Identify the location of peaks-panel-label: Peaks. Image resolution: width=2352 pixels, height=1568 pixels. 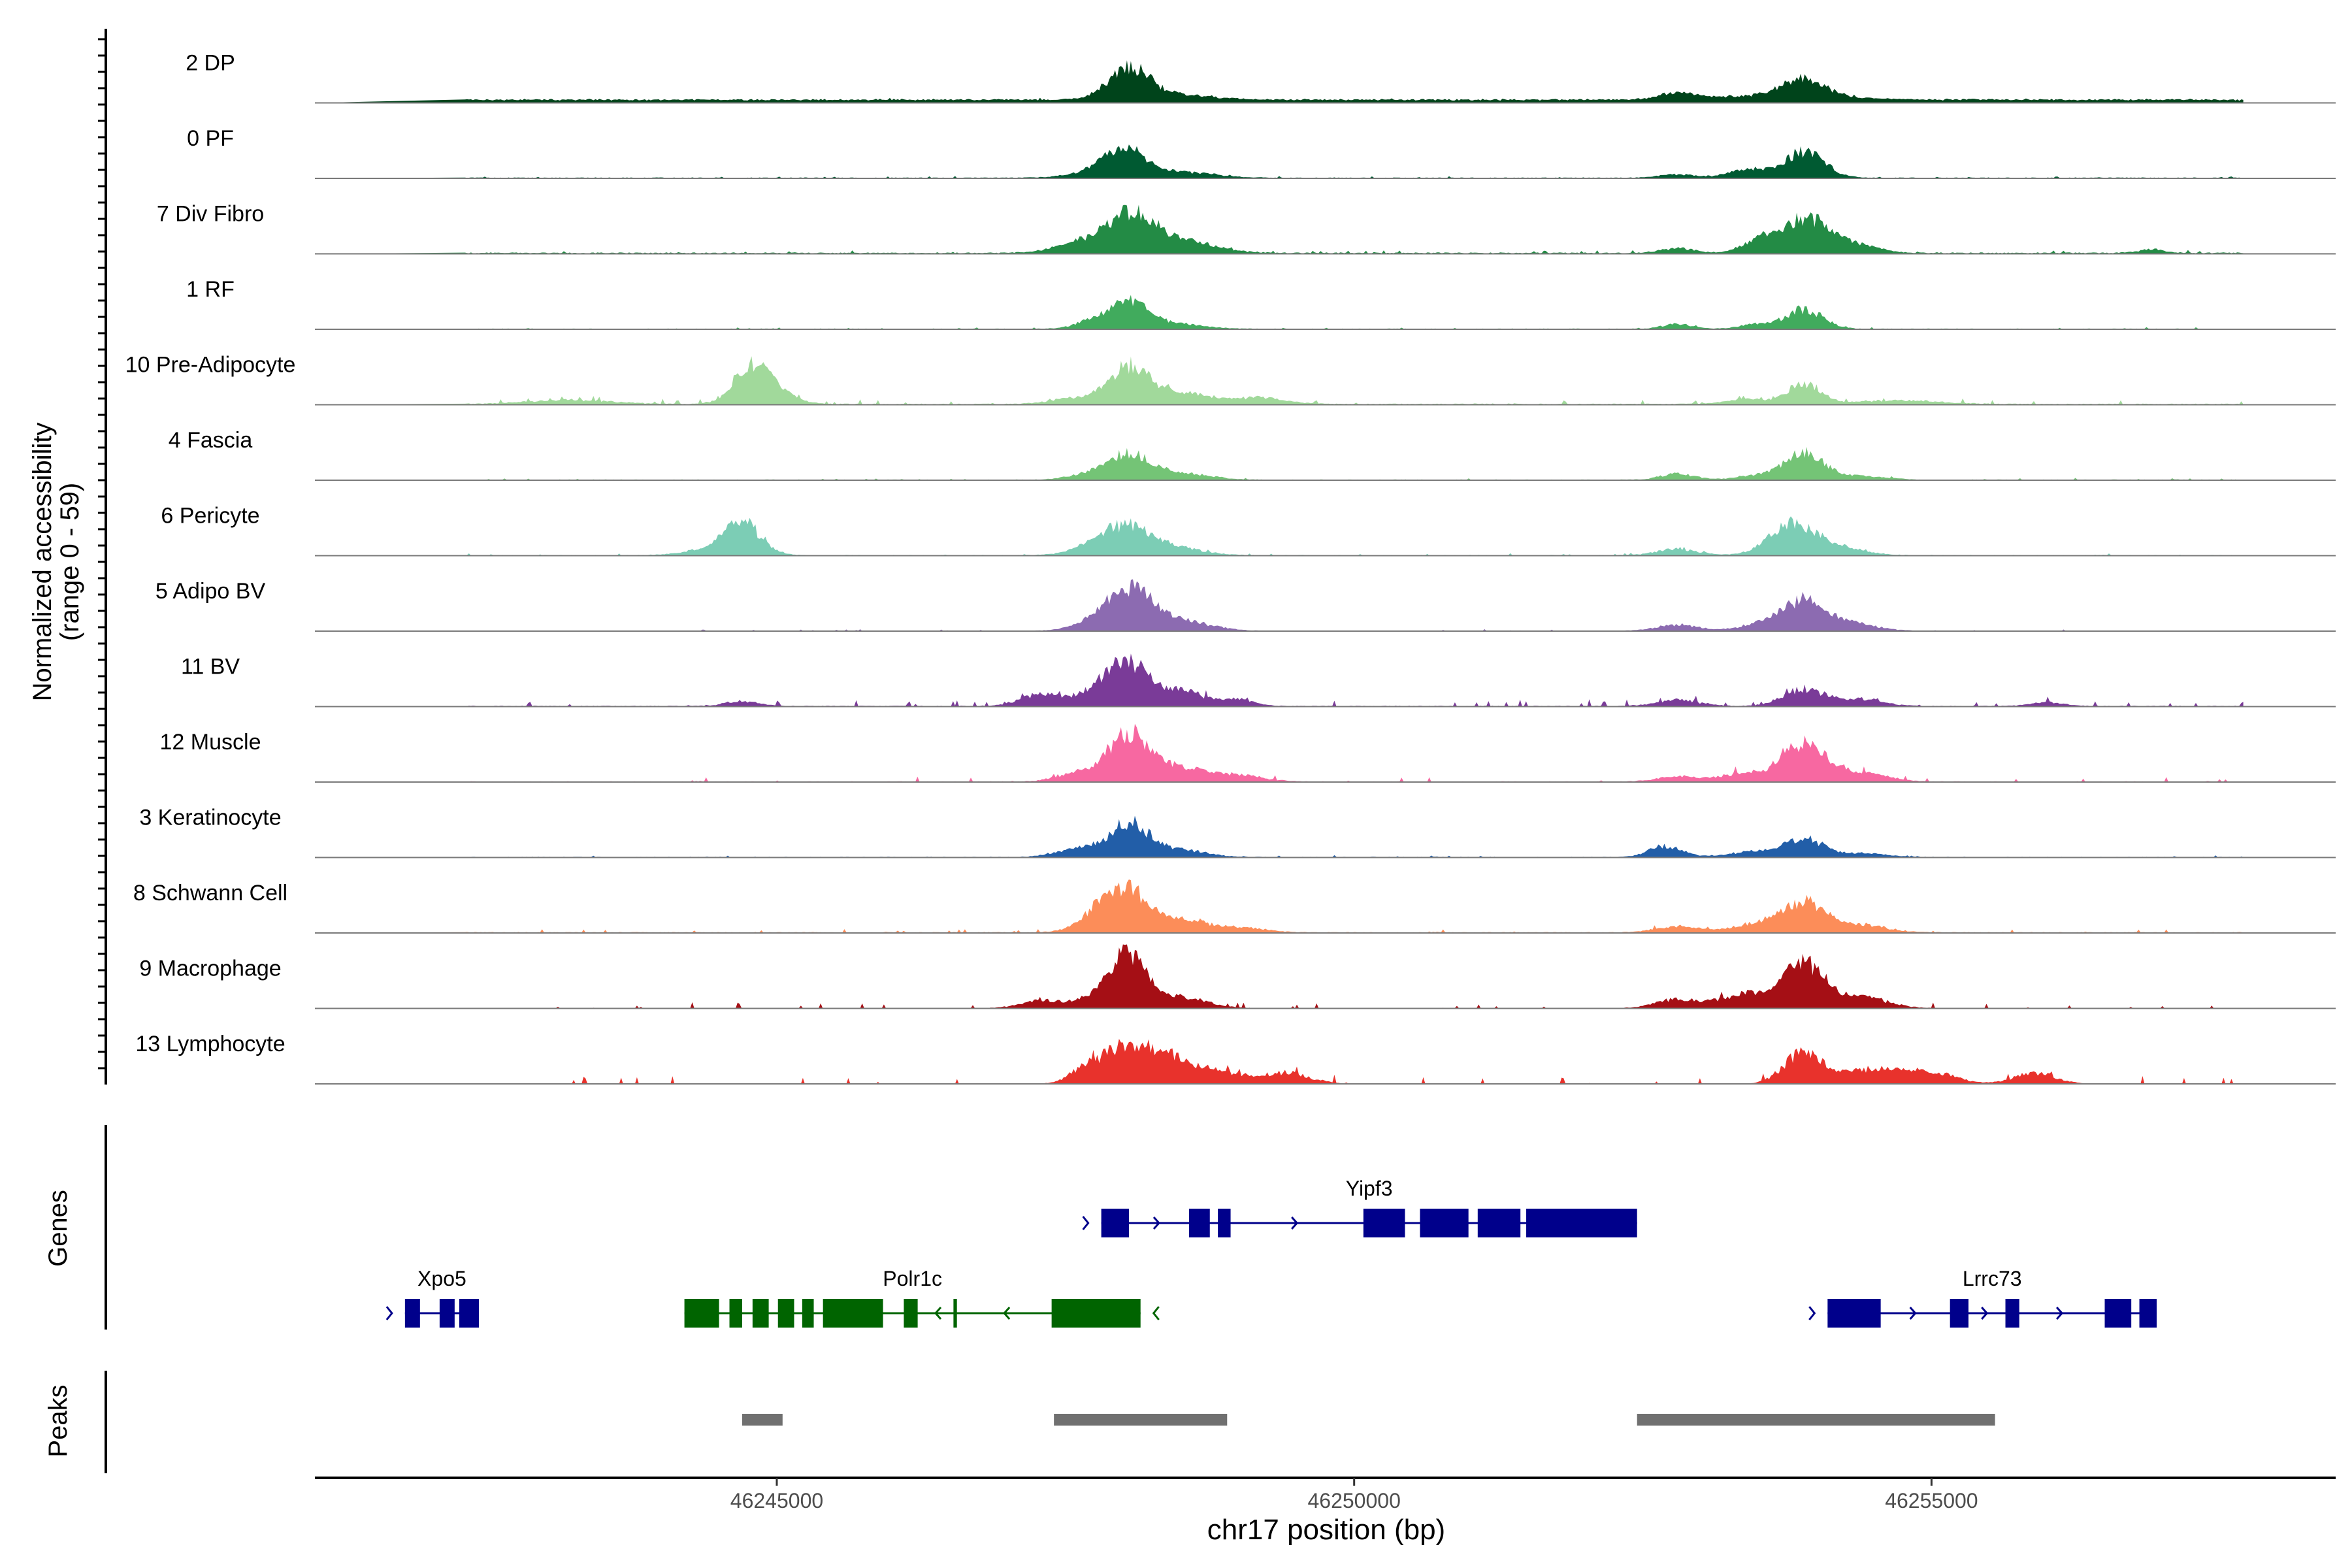
(58, 1420).